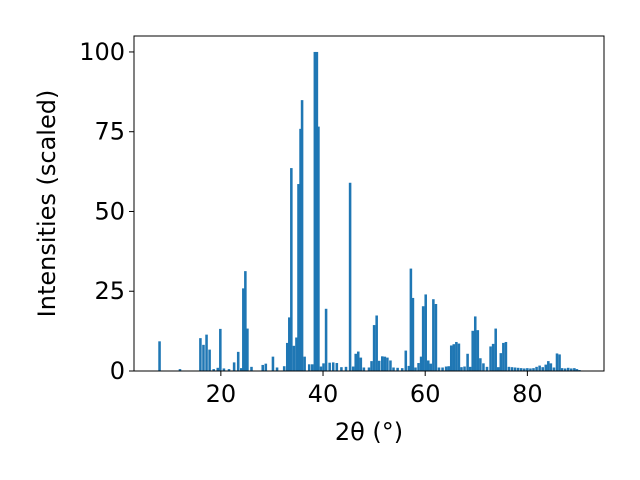  What do you see at coordinates (369, 432) in the screenshot?
I see `x-axis-label: 2θ (°)` at bounding box center [369, 432].